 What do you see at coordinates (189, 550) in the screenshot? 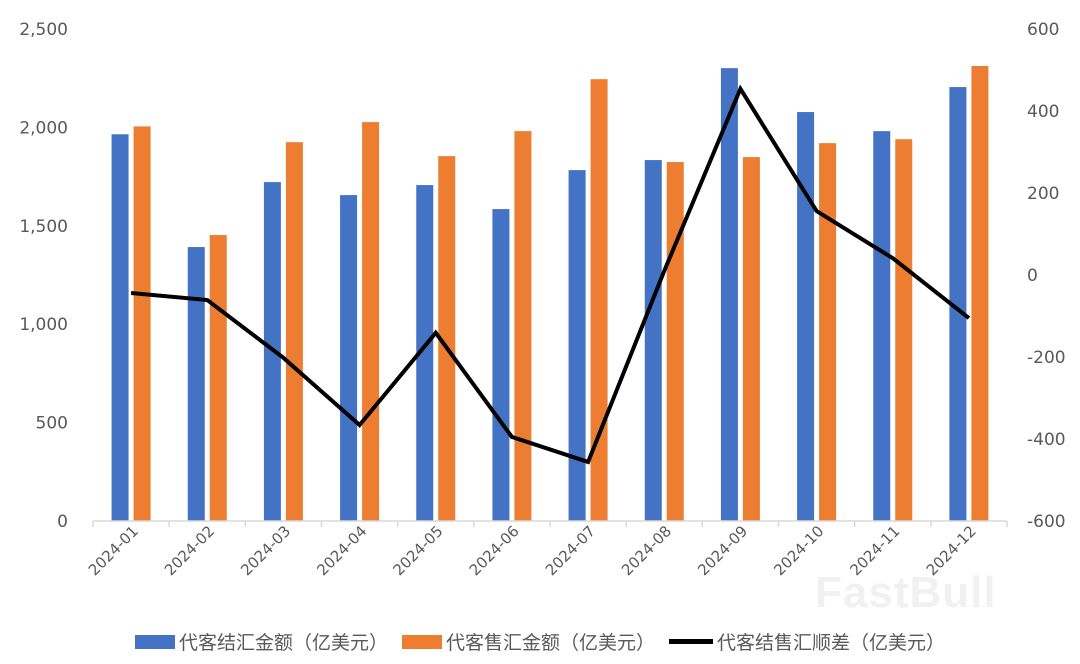
I see `x-tick-label: 2024-02` at bounding box center [189, 550].